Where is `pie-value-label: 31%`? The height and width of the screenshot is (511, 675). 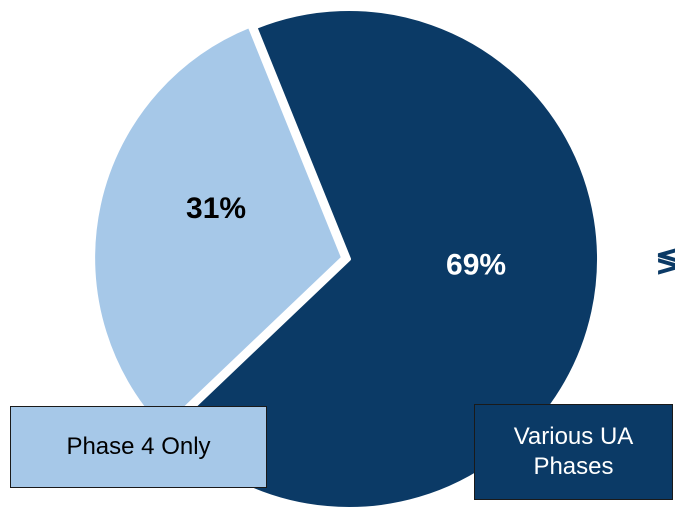 pie-value-label: 31% is located at coordinates (216, 208).